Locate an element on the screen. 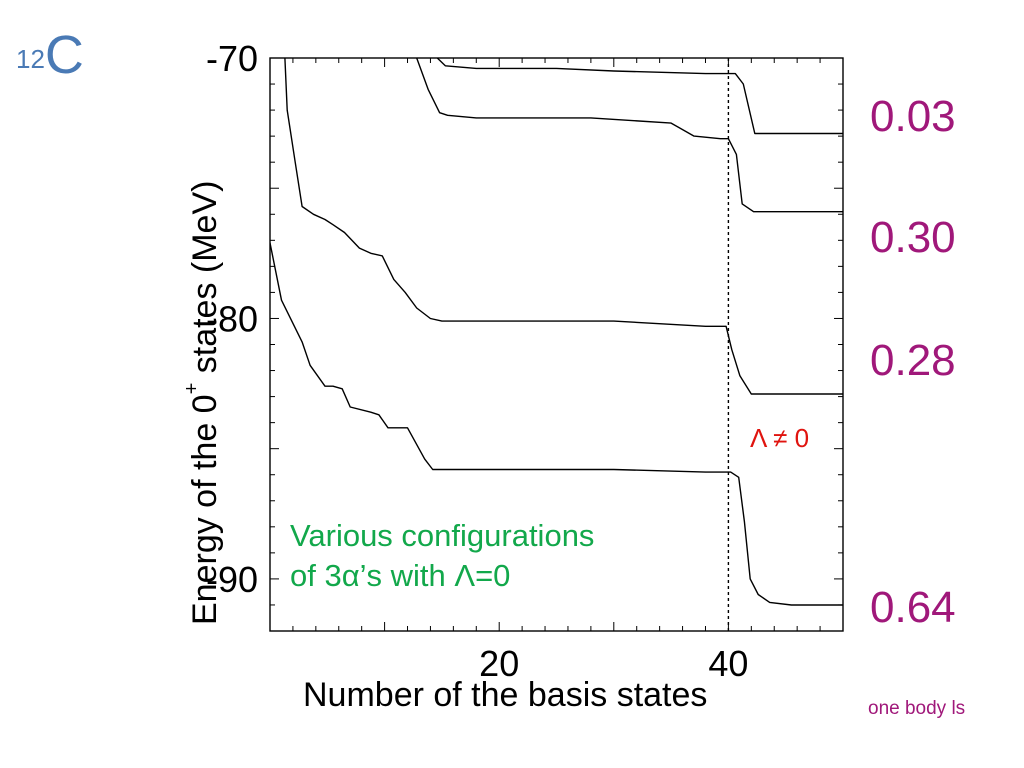 Image resolution: width=1024 pixels, height=768 pixels. x-tick-label: 20 is located at coordinates (499, 663).